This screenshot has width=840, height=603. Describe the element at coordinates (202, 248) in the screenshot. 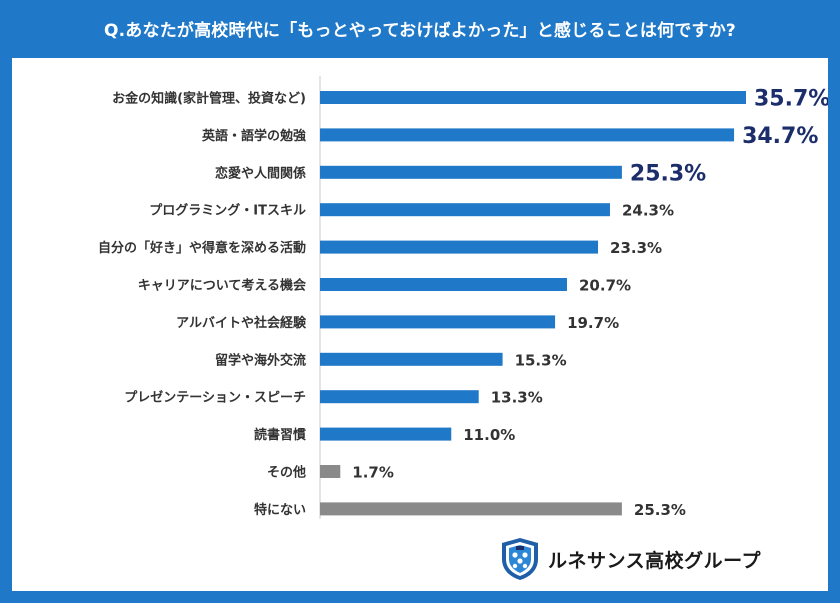

I see `category-label: 自分の「好き」や得意を深める活動` at that location.